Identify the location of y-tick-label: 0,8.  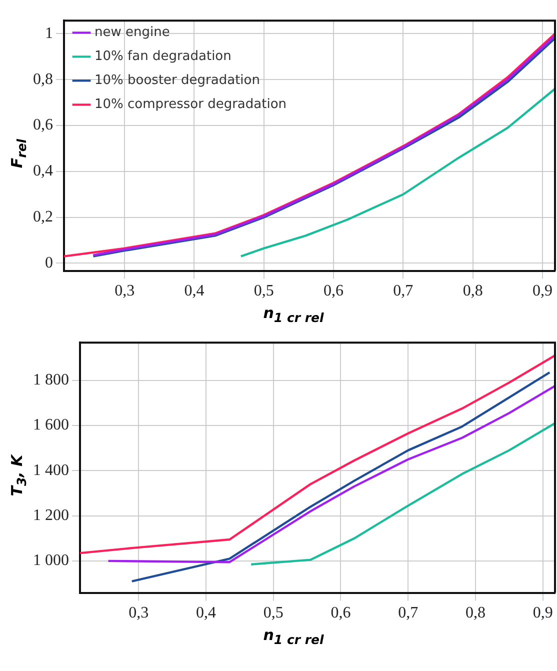
(43, 79).